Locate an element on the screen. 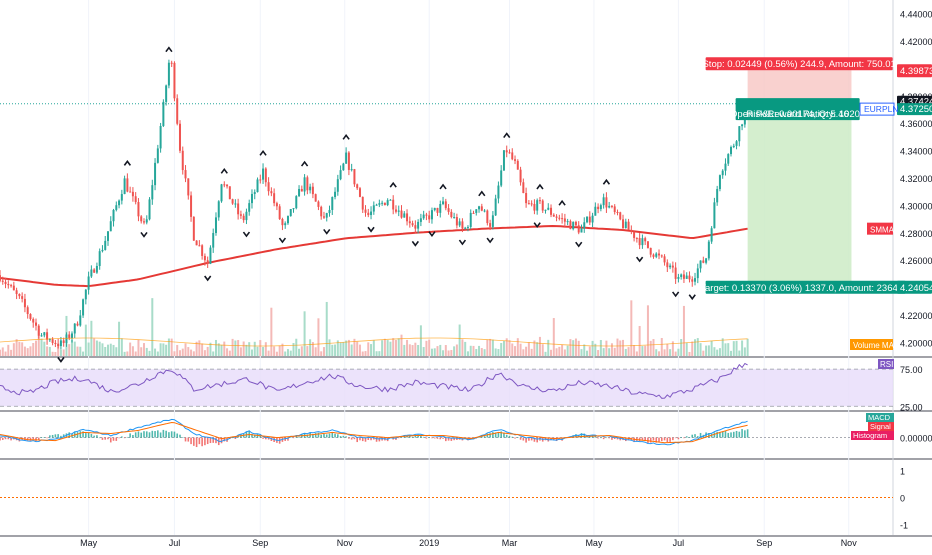  time-axis-label: May is located at coordinates (89, 543).